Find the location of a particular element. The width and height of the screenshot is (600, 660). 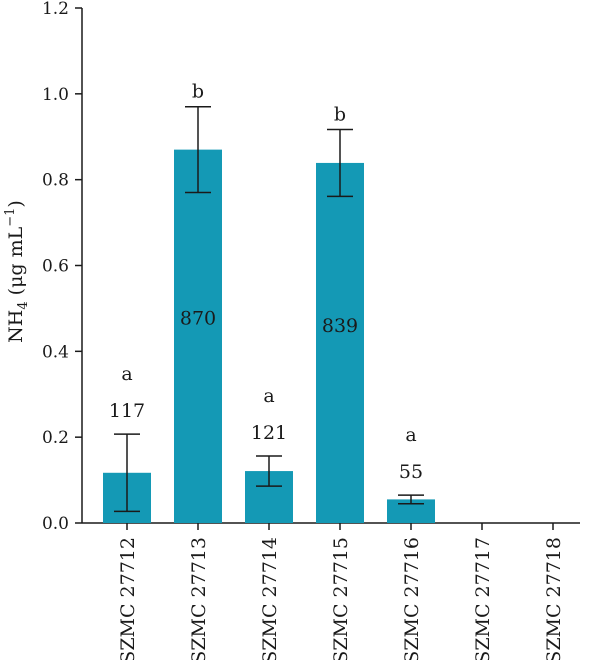

x-tick-label: SZMC 27712 is located at coordinates (128, 598).